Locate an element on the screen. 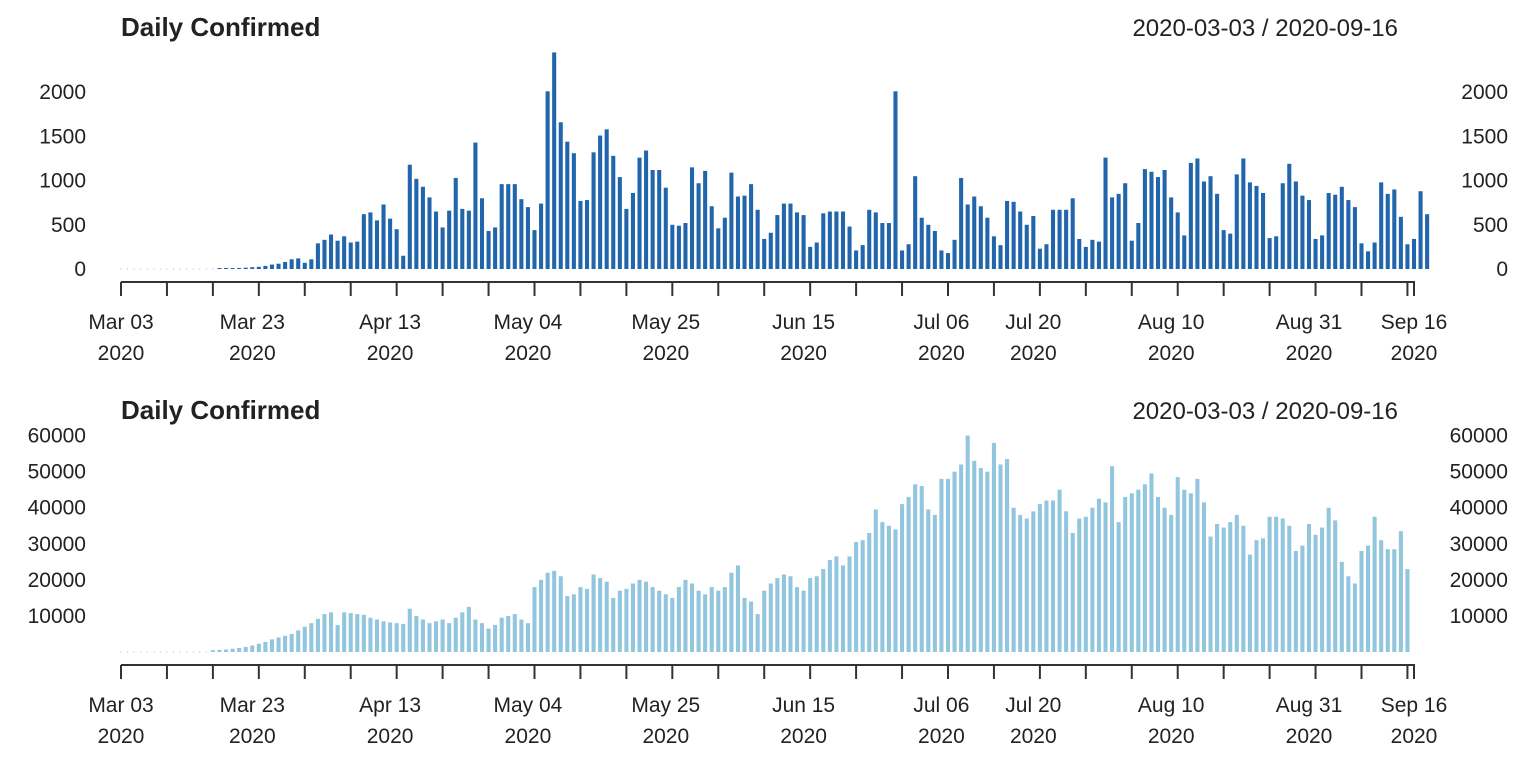  y-tick-label-right: 40000 is located at coordinates (1479, 508).